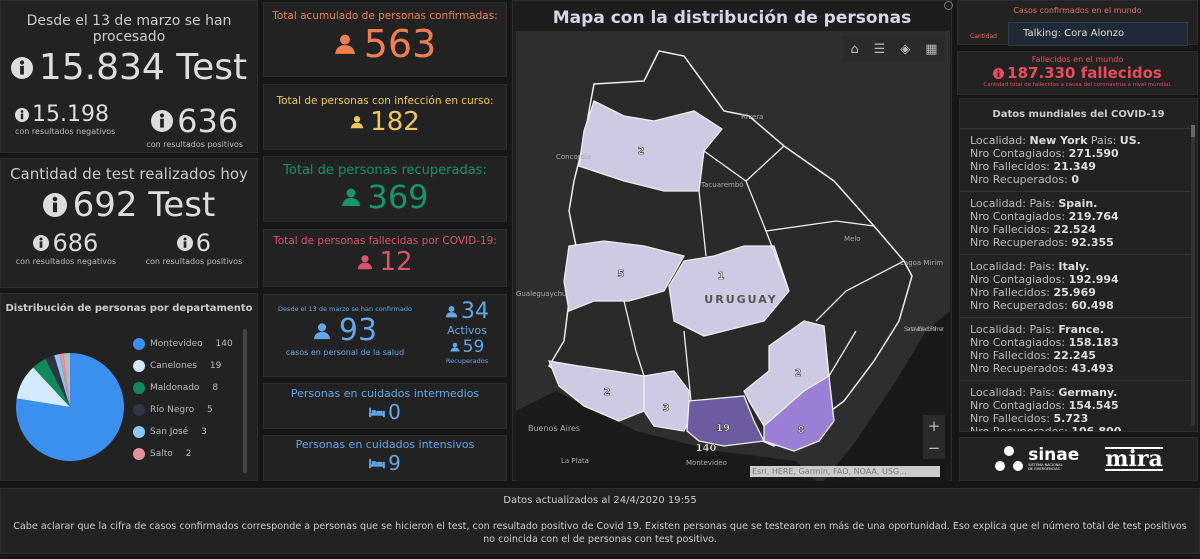 This screenshot has width=1200, height=559. What do you see at coordinates (934, 448) in the screenshot?
I see `zoom-out-button: −` at bounding box center [934, 448].